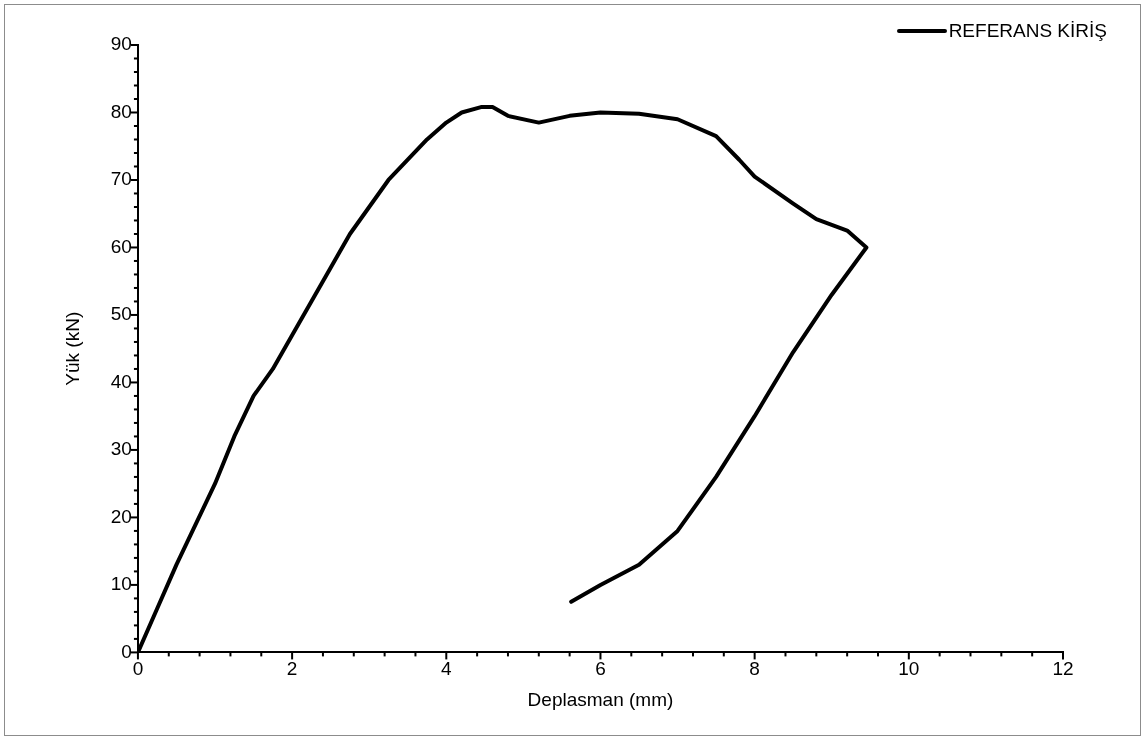 The image size is (1147, 742). Describe the element at coordinates (1063, 669) in the screenshot. I see `x-tick-label: 12` at that location.